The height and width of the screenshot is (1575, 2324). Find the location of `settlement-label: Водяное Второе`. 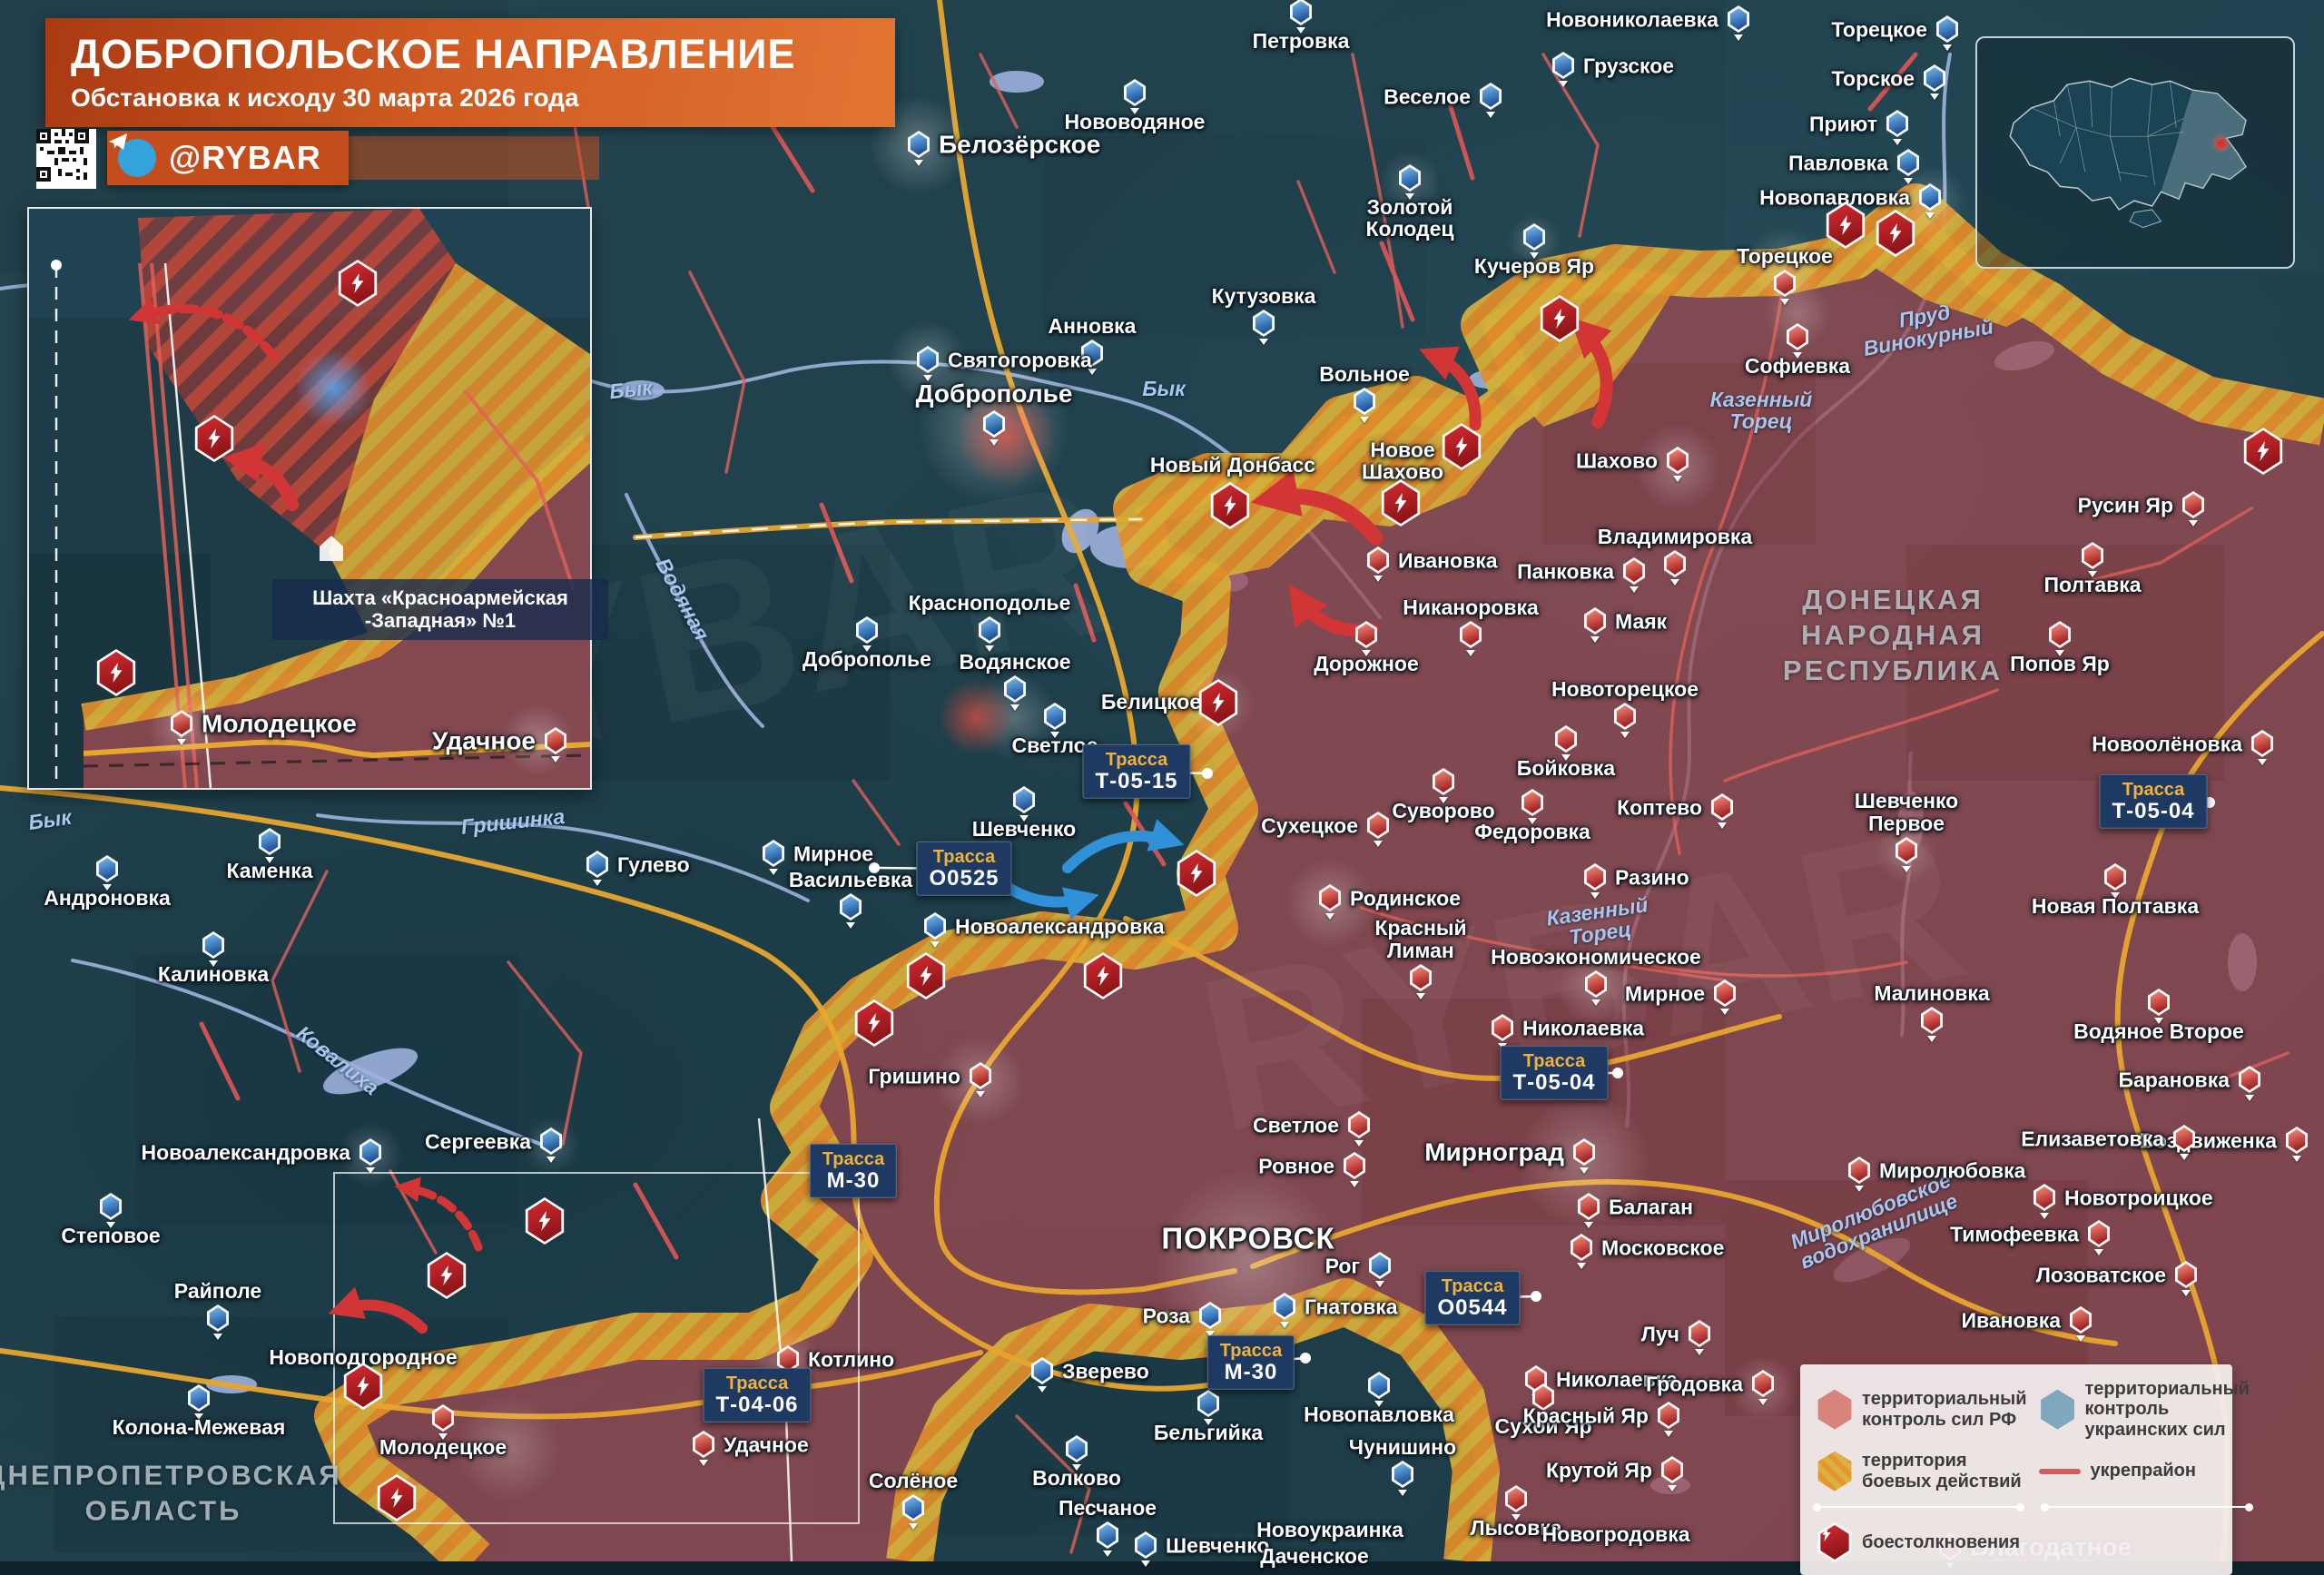

settlement-label: Водяное Второе is located at coordinates (2158, 1031).